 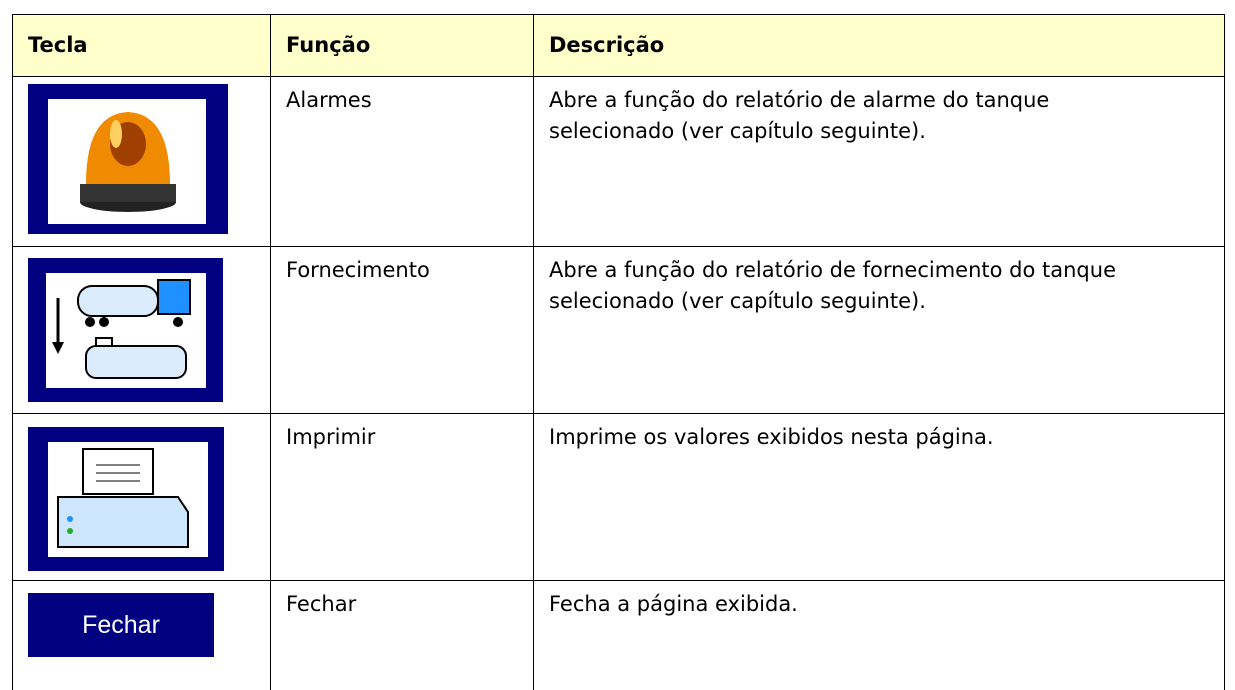 What do you see at coordinates (141, 45) in the screenshot?
I see `header-cell: Tecla` at bounding box center [141, 45].